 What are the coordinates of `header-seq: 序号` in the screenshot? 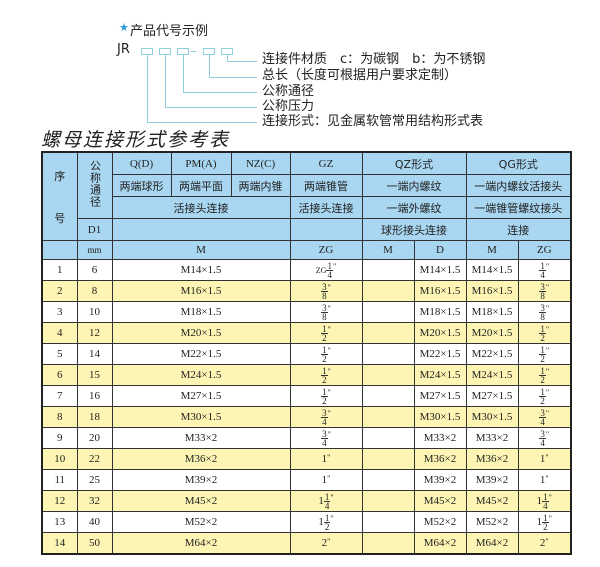 It's located at (59, 196).